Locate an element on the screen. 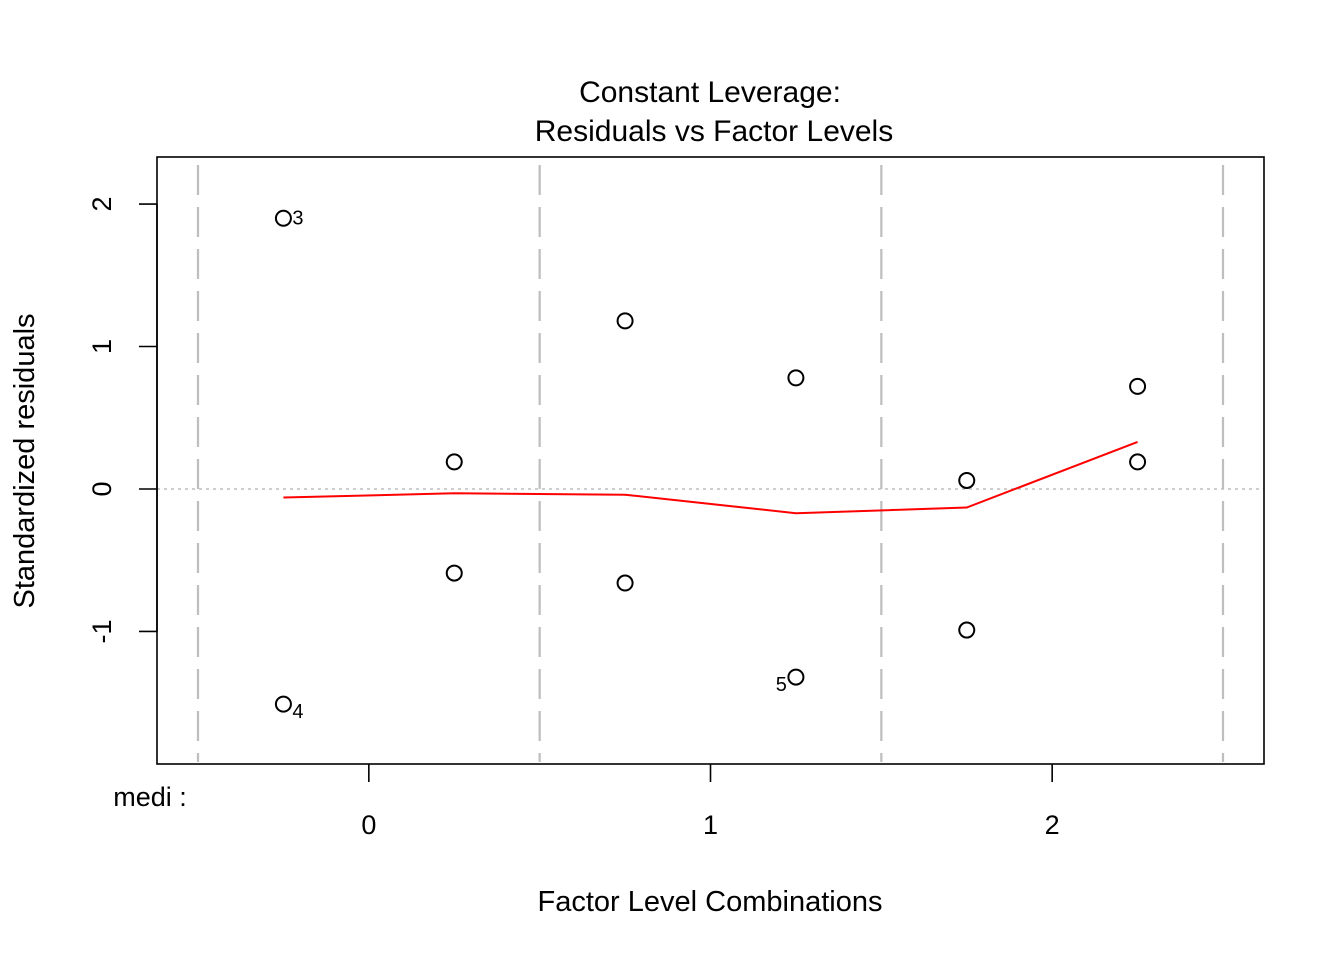 This screenshot has width=1344, height=960. y-tick-label: 2 is located at coordinates (102, 204).